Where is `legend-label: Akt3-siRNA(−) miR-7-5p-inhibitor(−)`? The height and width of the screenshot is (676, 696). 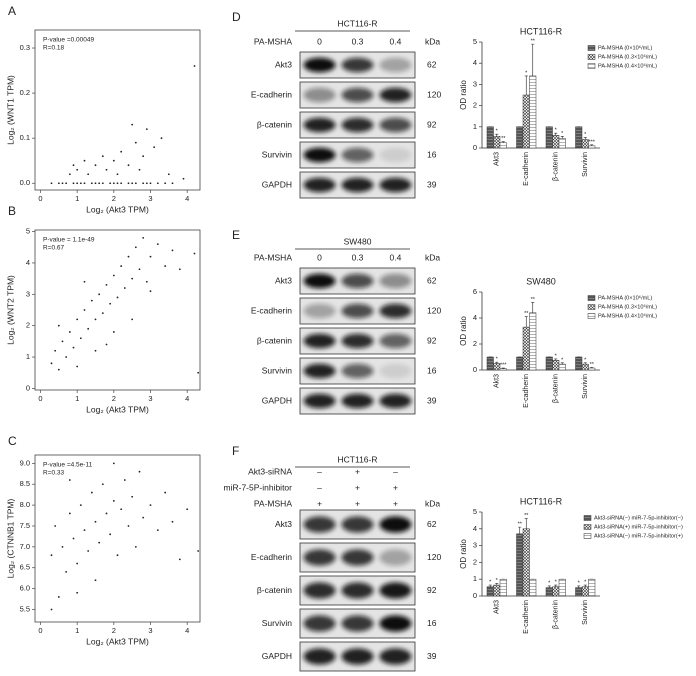
legend-label: Akt3-siRNA(−) miR-7-5p-inhibitor(−) is located at coordinates (638, 518).